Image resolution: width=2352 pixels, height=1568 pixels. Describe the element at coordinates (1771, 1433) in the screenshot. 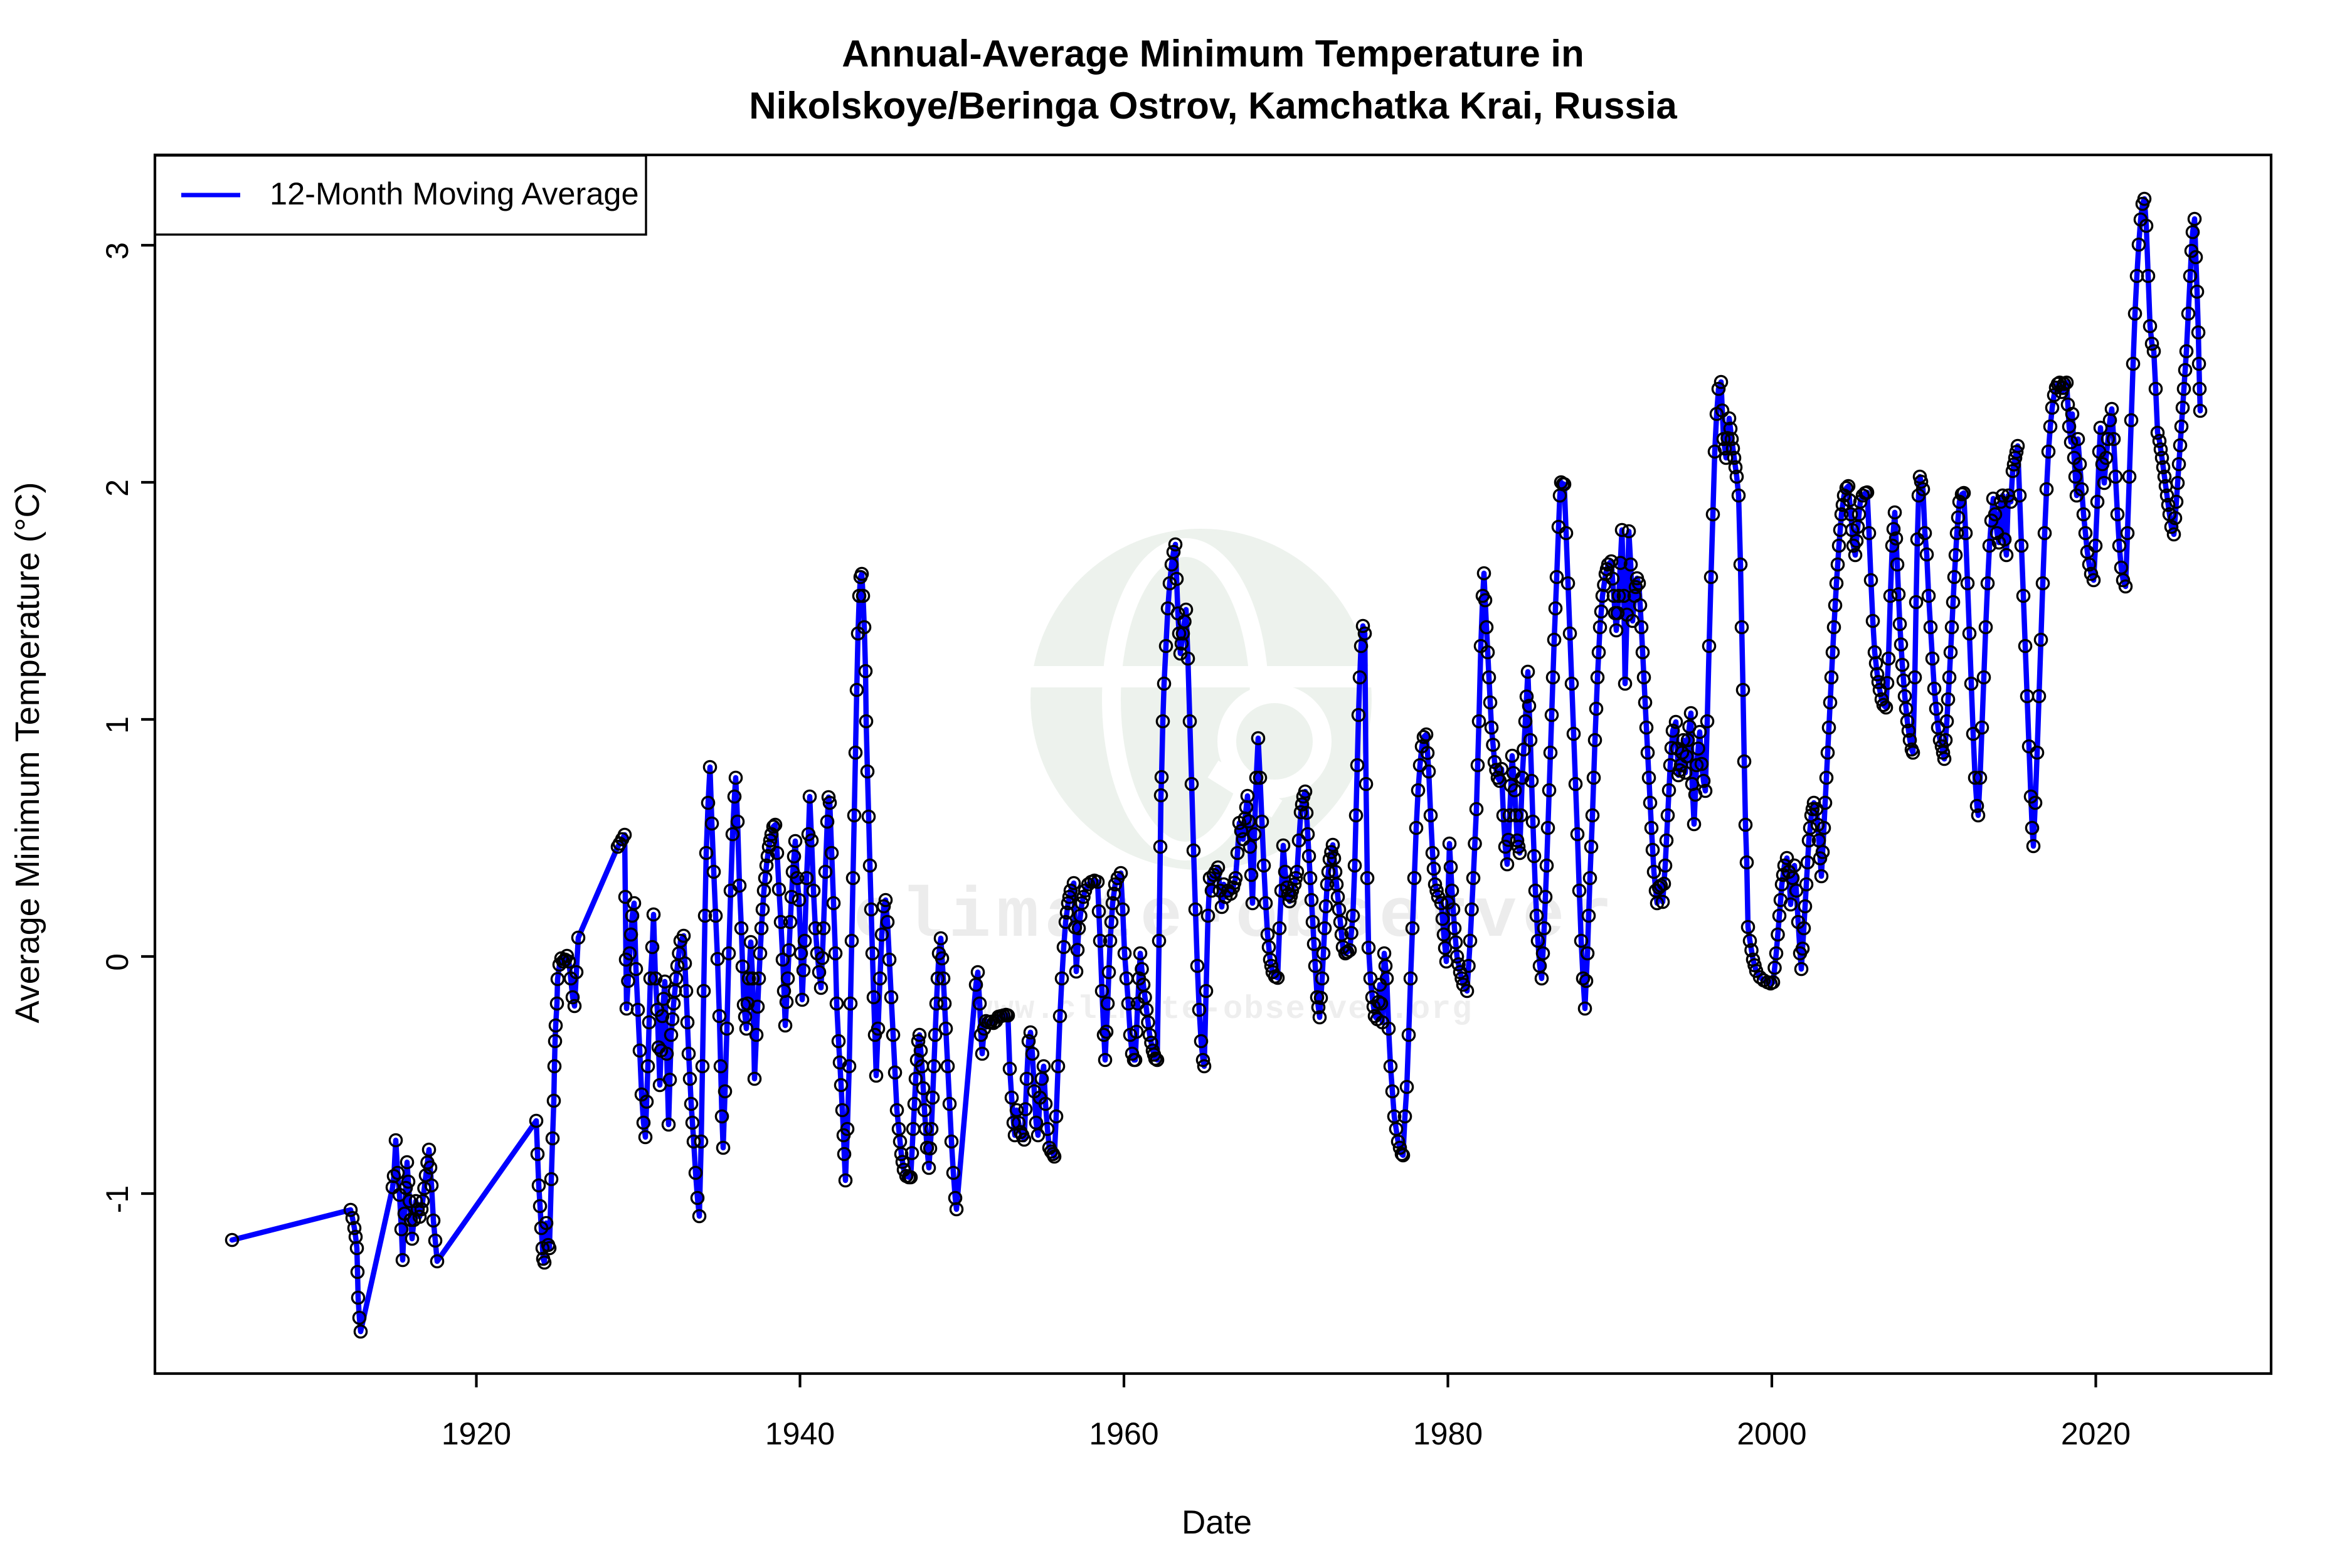

I see `svg-text: 2000` at that location.